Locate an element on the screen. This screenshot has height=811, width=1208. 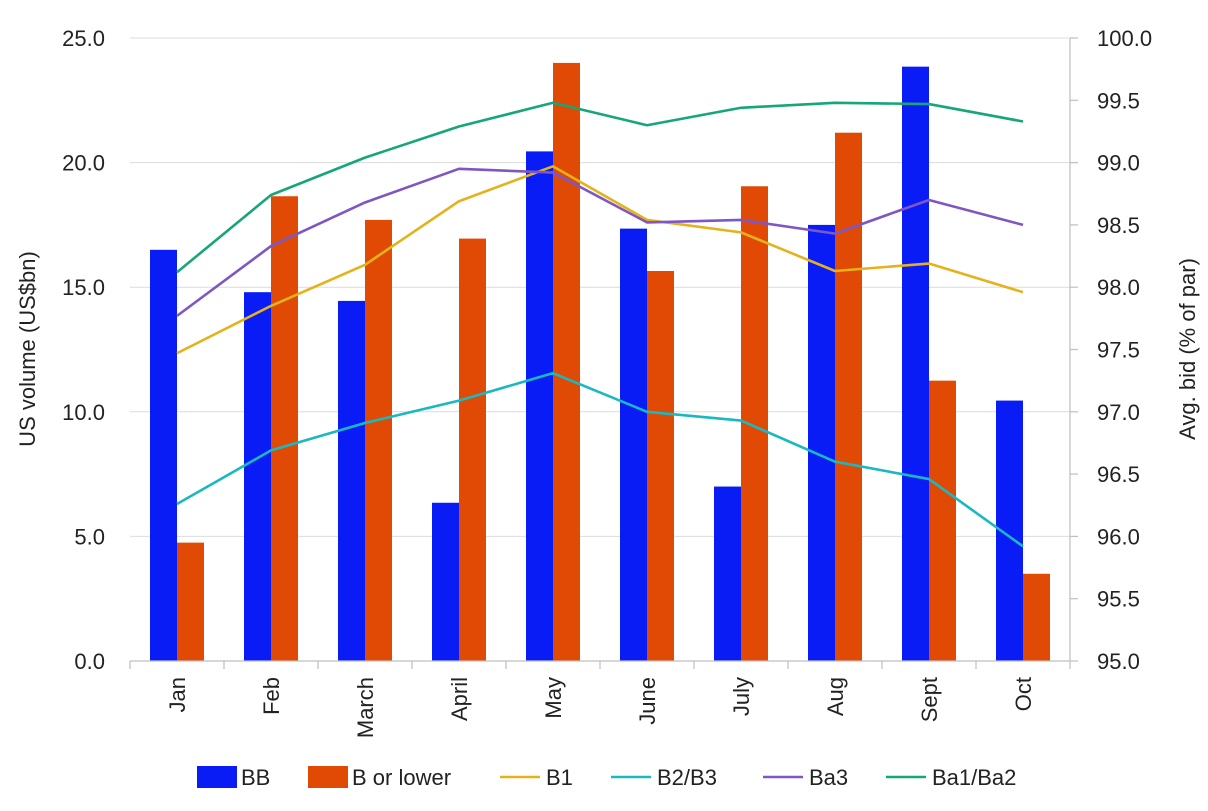
x-tick-label-july: July is located at coordinates (741, 696).